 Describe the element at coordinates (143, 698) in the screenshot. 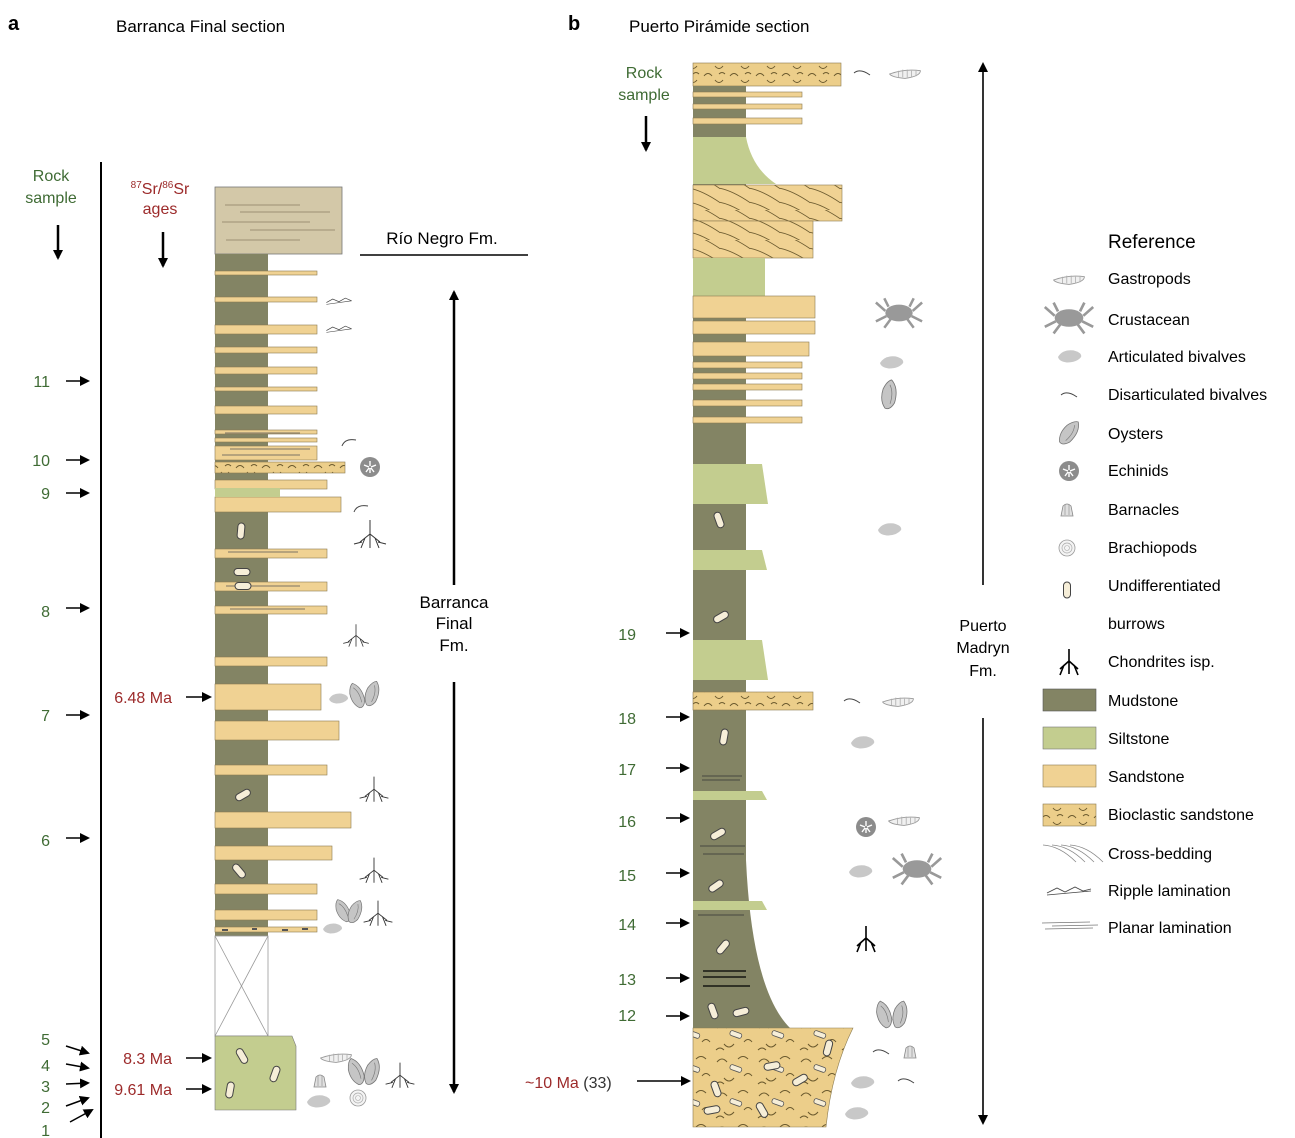

I see `age-6-48-label: 6.48 Ma` at that location.